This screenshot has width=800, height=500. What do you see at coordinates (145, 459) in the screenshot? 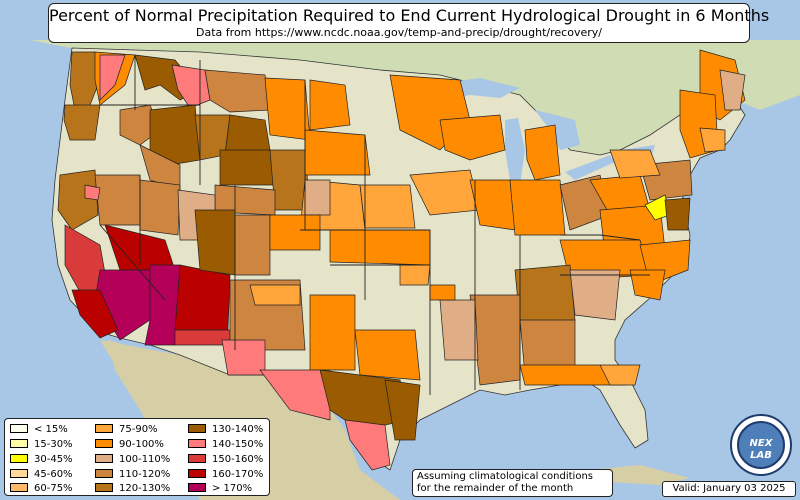
I see `legend-label: 100-110%` at bounding box center [145, 459].